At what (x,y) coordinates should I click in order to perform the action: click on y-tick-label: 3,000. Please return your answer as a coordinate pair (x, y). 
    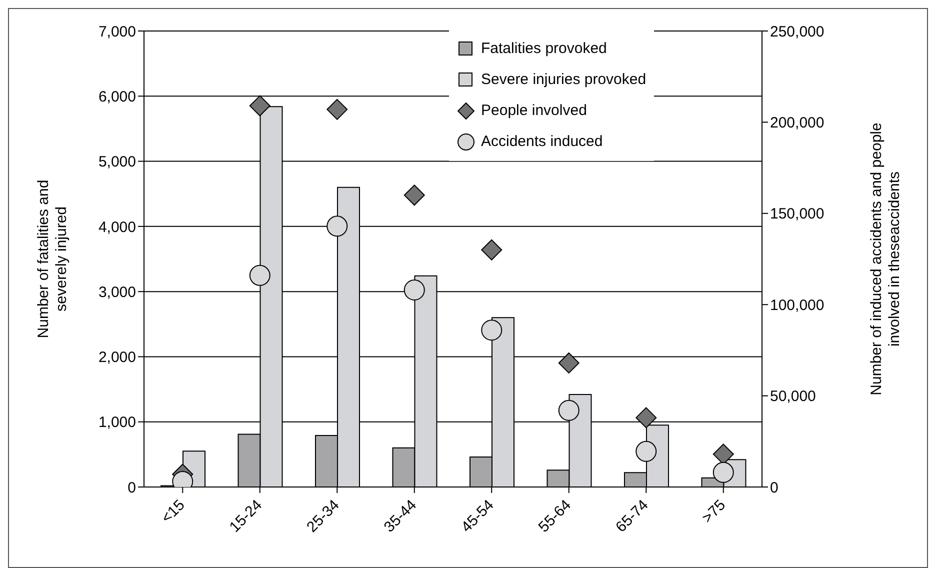
    Looking at the image, I should click on (117, 292).